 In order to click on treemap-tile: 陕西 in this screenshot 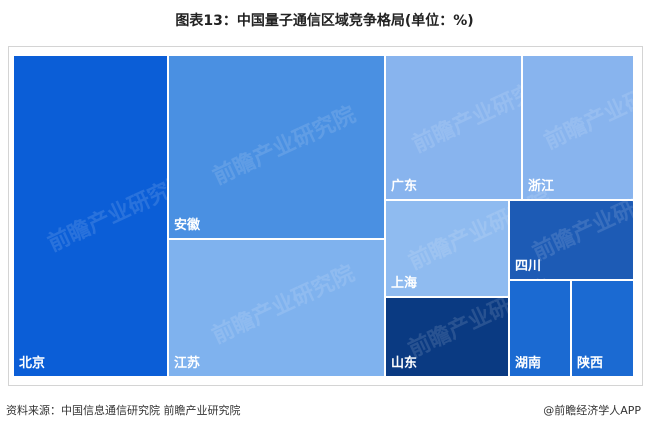, I will do `click(602, 328)`.